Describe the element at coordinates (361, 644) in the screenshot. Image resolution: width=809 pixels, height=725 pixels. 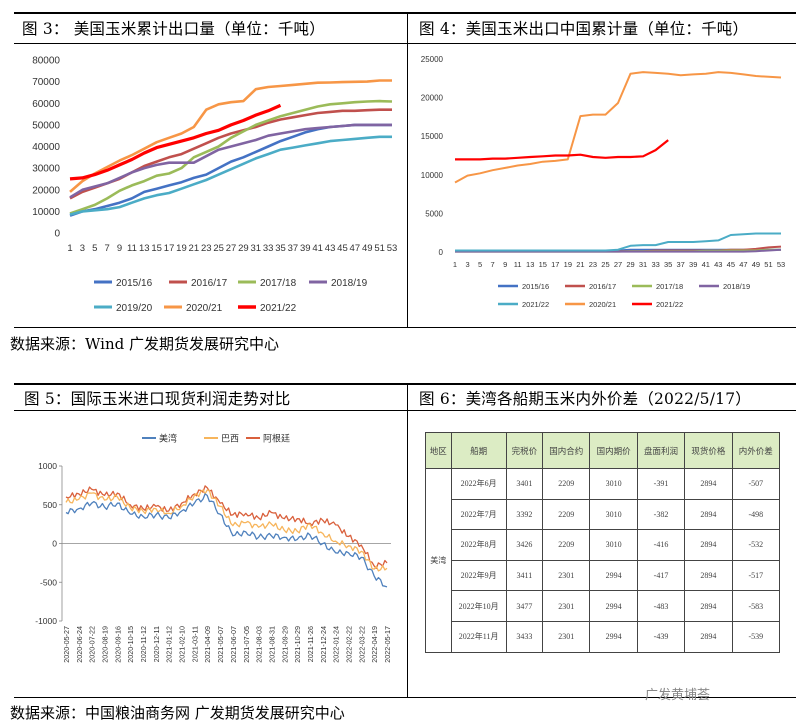
I see `fig5-xtick-label: 2022-03-22` at that location.